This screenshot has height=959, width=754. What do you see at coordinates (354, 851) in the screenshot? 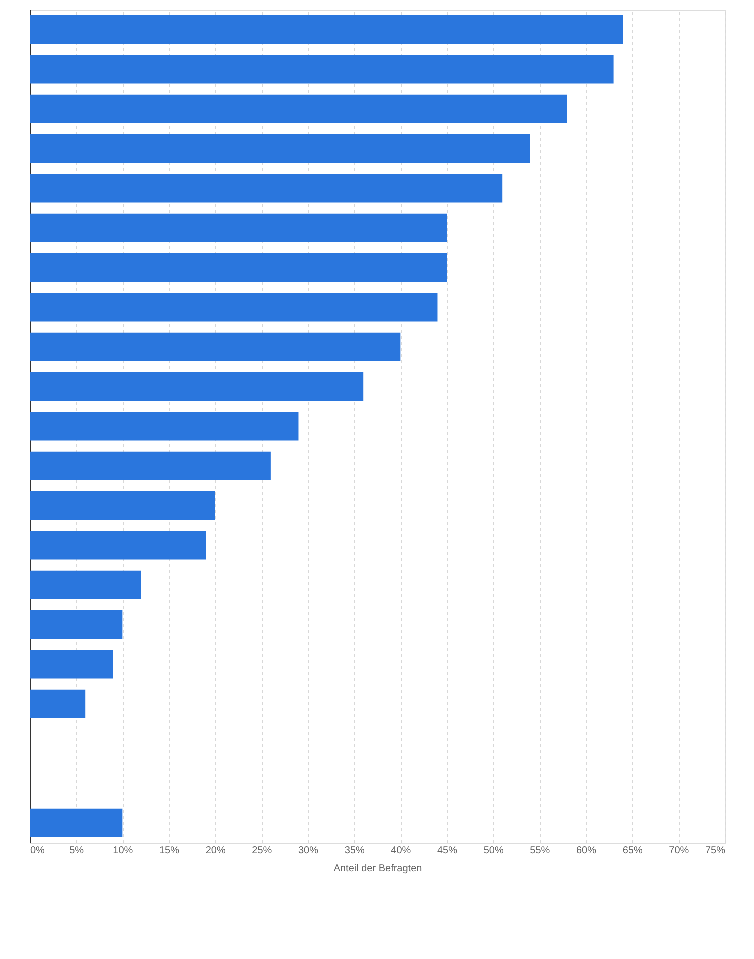
I see `x-tick-label: 35%` at bounding box center [354, 851].